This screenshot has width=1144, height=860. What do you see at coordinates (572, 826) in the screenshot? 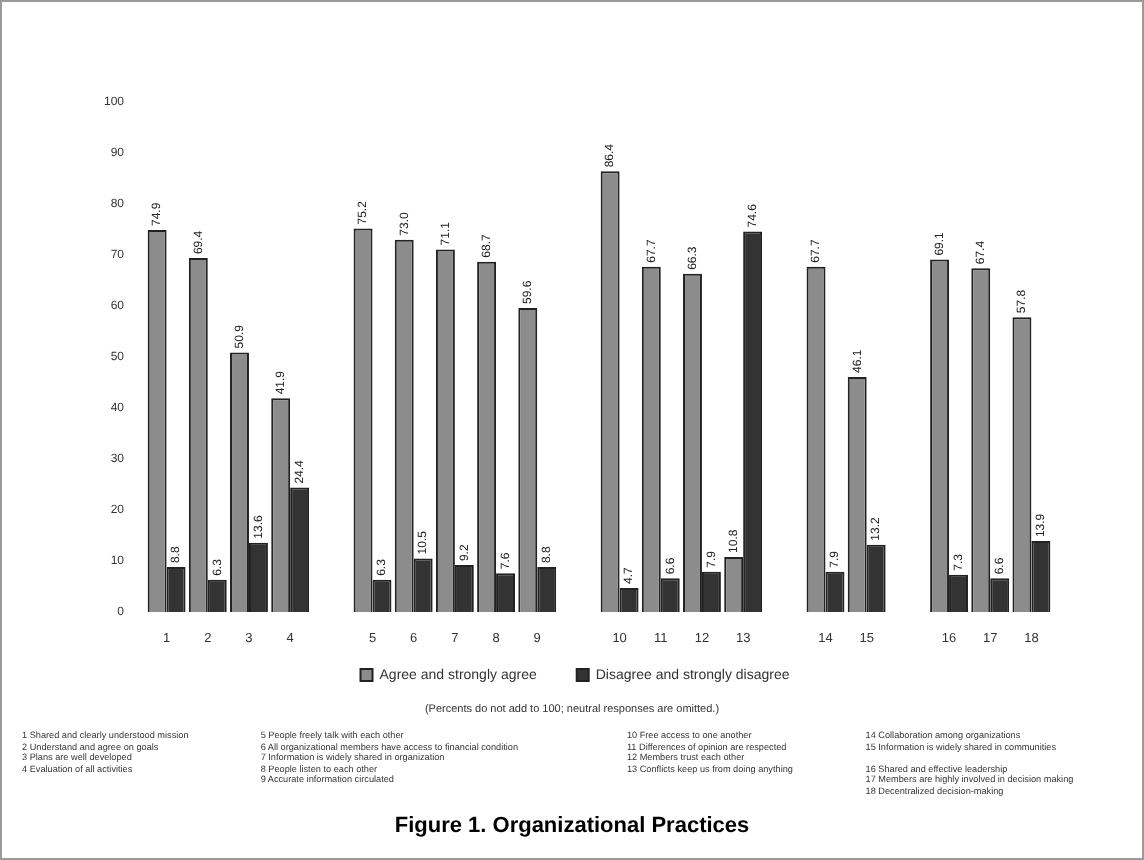
I see `text: Figure 1. Organizational Practices` at bounding box center [572, 826].